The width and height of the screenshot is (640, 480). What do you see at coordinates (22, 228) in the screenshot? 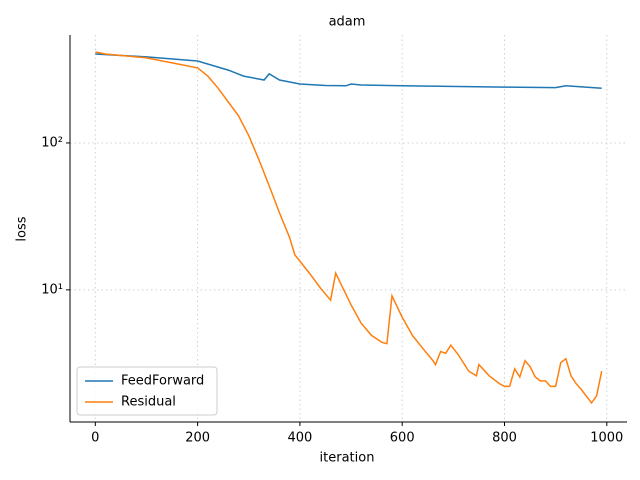
I see `y-axis-label: loss` at bounding box center [22, 228].